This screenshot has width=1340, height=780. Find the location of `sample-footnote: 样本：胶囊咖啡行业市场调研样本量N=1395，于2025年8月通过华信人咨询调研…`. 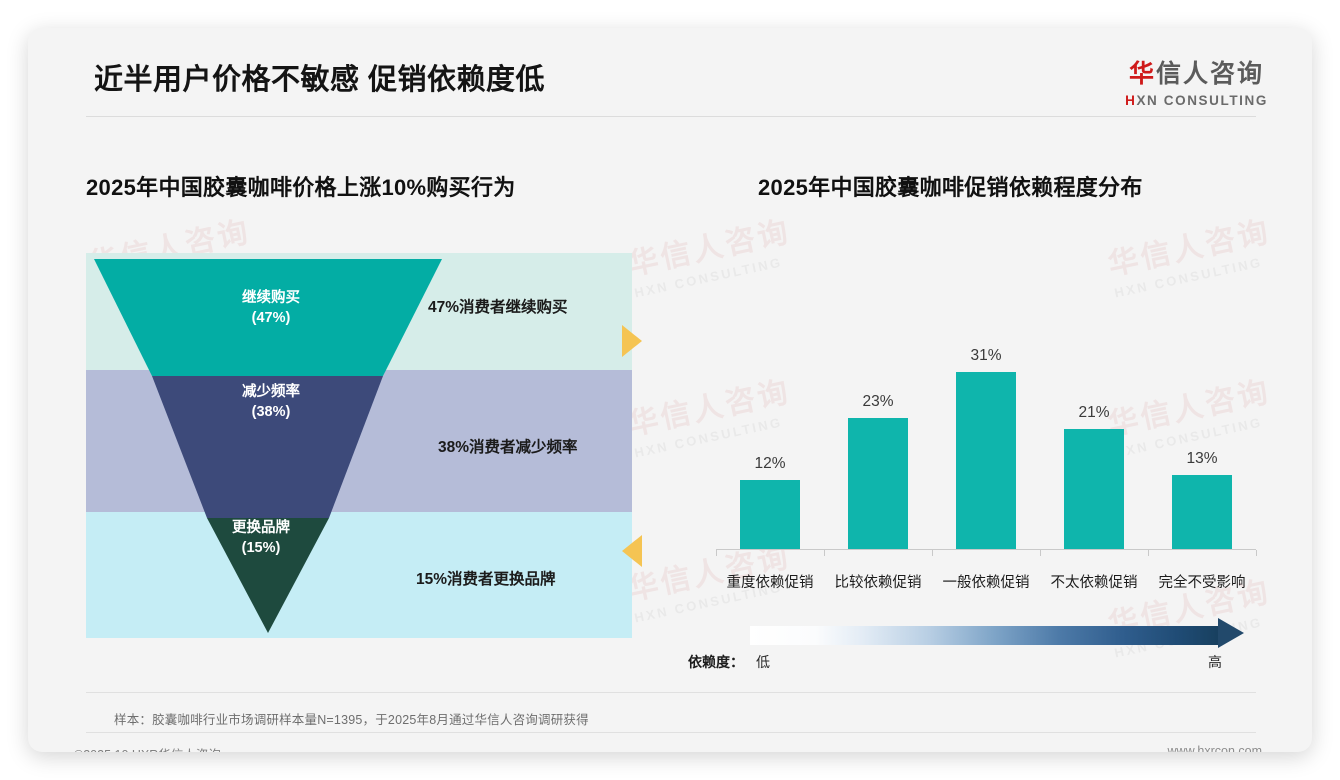

sample-footnote: 样本：胶囊咖啡行业市场调研样本量N=1395，于2025年8月通过华信人咨询调研… is located at coordinates (351, 720).